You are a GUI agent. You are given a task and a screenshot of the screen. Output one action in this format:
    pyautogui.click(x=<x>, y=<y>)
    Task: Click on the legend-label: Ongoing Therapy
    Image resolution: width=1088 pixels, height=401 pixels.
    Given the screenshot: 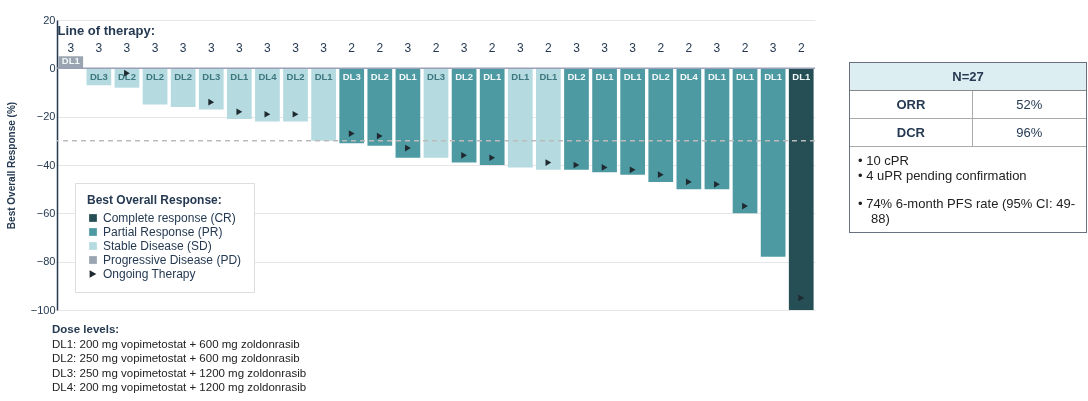 What is the action you would take?
    pyautogui.click(x=149, y=274)
    